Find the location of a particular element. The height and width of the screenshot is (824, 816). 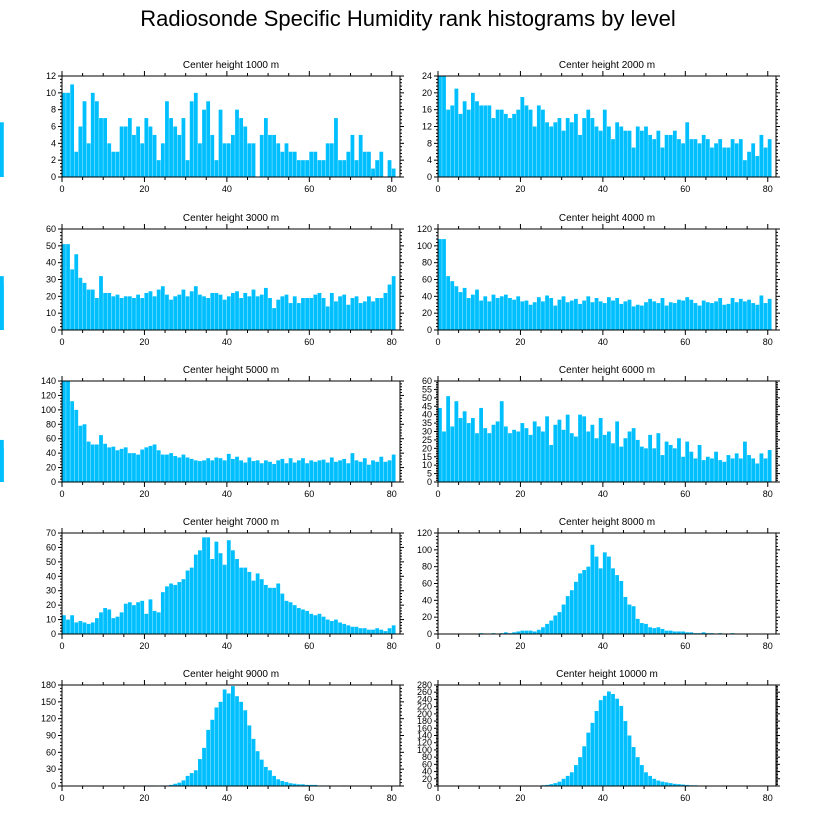

x-tick-label: 40 is located at coordinates (603, 798).